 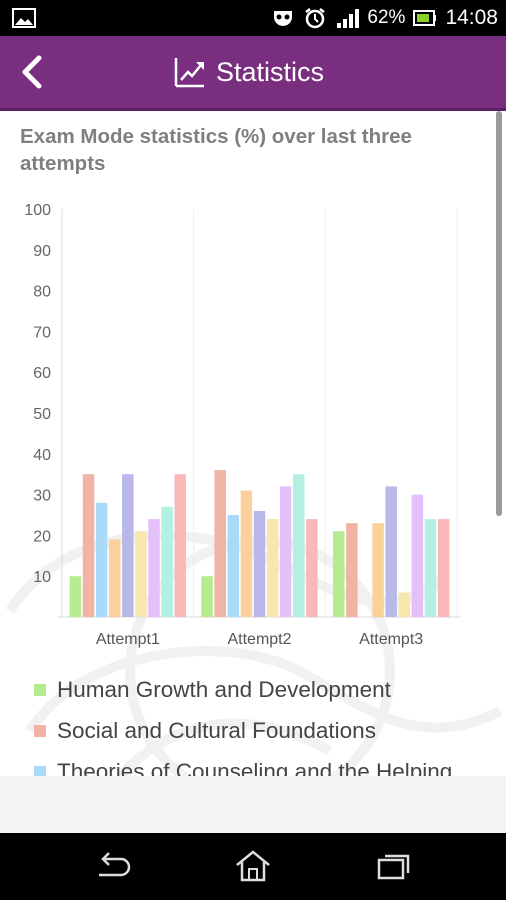 I want to click on recent-apps-icon, so click(x=394, y=866).